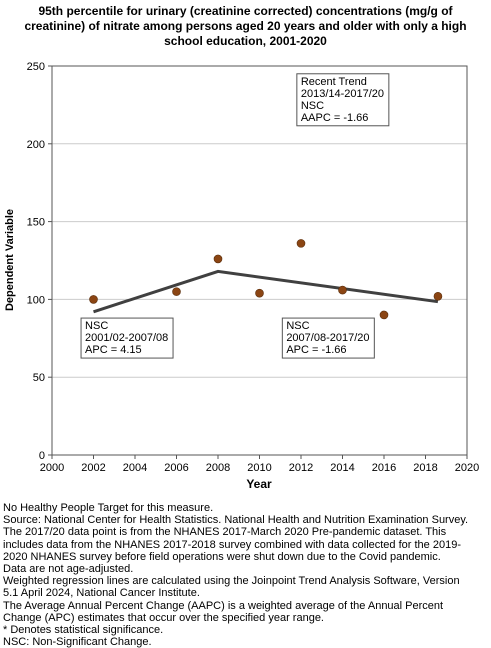  What do you see at coordinates (135, 468) in the screenshot?
I see `x-tick-label: 2004` at bounding box center [135, 468].